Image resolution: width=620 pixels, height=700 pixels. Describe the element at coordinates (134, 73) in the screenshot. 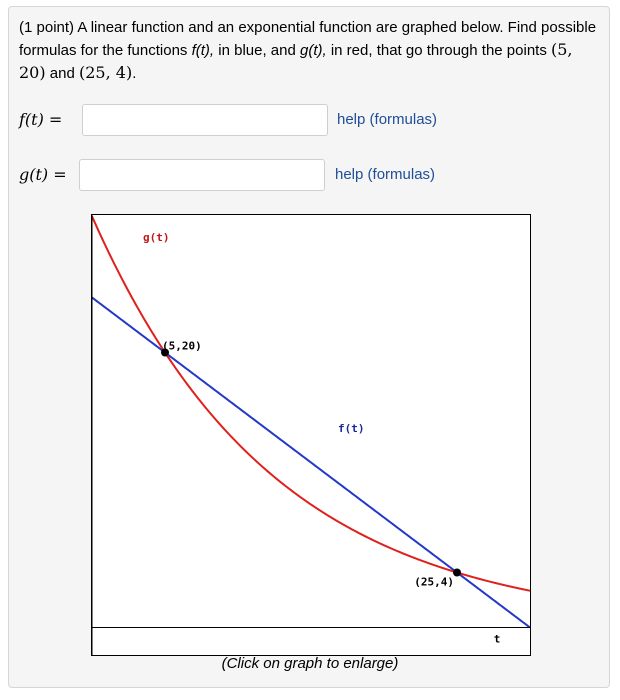

I see `problem-end: .` at that location.